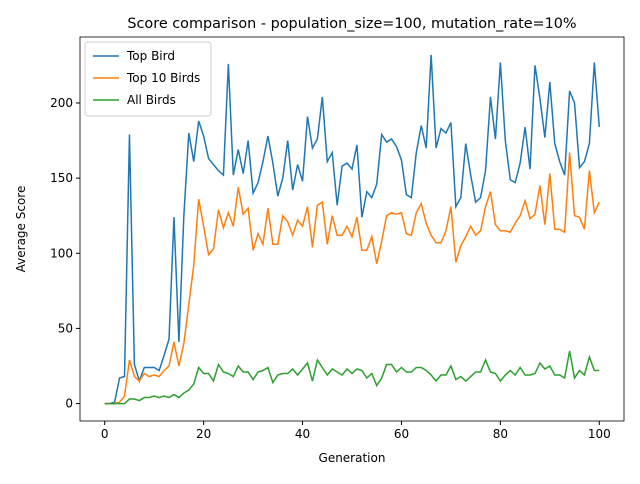 This screenshot has width=640, height=484. What do you see at coordinates (150, 56) in the screenshot?
I see `legend-label: Top Bird` at bounding box center [150, 56].